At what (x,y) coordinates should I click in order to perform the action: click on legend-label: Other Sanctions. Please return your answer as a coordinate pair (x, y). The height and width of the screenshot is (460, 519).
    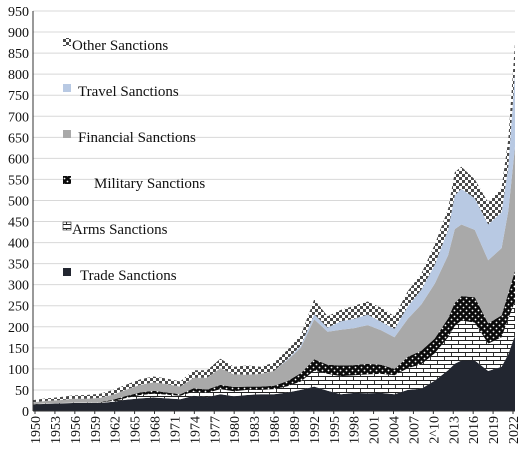
    Looking at the image, I should click on (120, 46).